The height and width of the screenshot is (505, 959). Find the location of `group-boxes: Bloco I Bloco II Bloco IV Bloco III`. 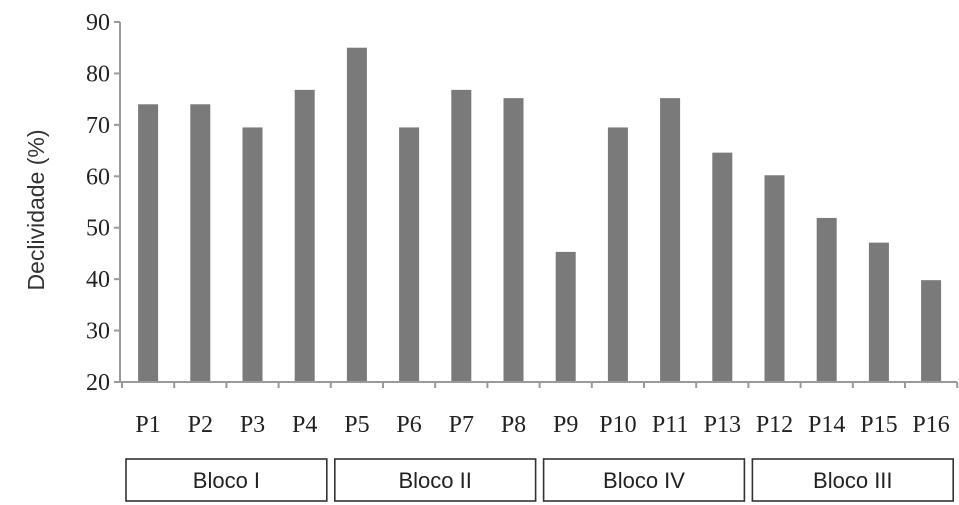

group-boxes: Bloco I Bloco II Bloco IV Bloco III is located at coordinates (540, 480).